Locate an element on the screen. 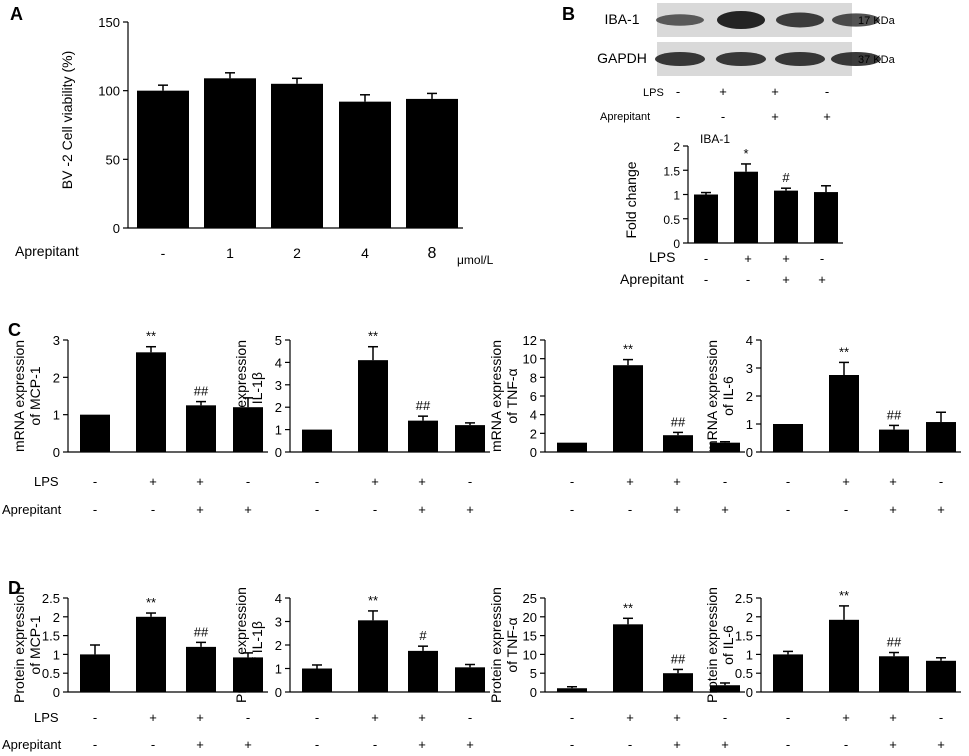 The image size is (969, 756). y-tick-label: 8 is located at coordinates (533, 377).